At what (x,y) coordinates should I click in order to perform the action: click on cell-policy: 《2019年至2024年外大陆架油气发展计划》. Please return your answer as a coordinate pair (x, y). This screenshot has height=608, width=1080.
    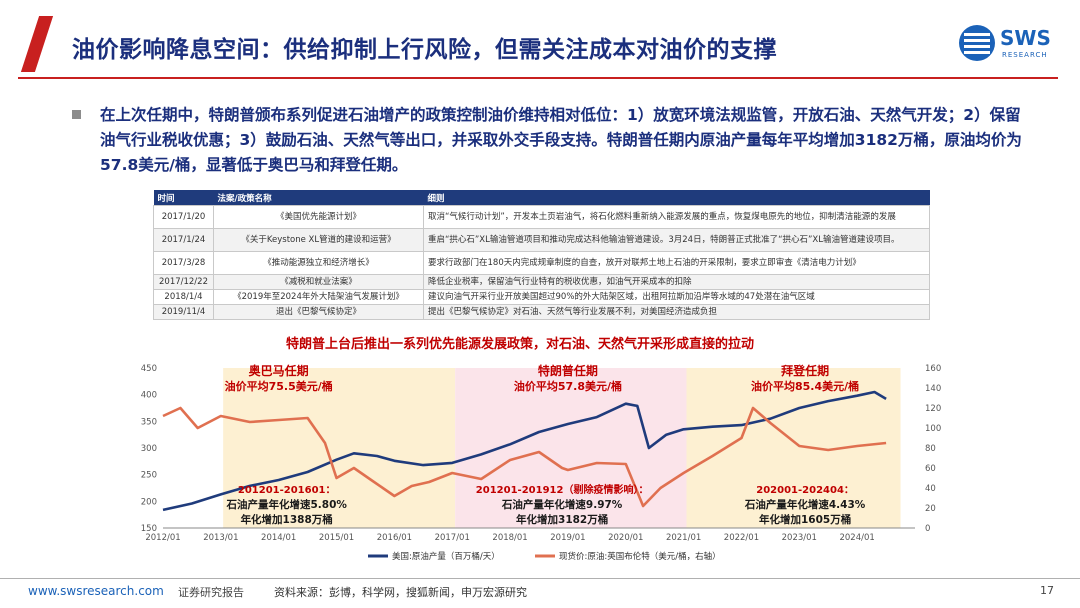
    Looking at the image, I should click on (318, 297).